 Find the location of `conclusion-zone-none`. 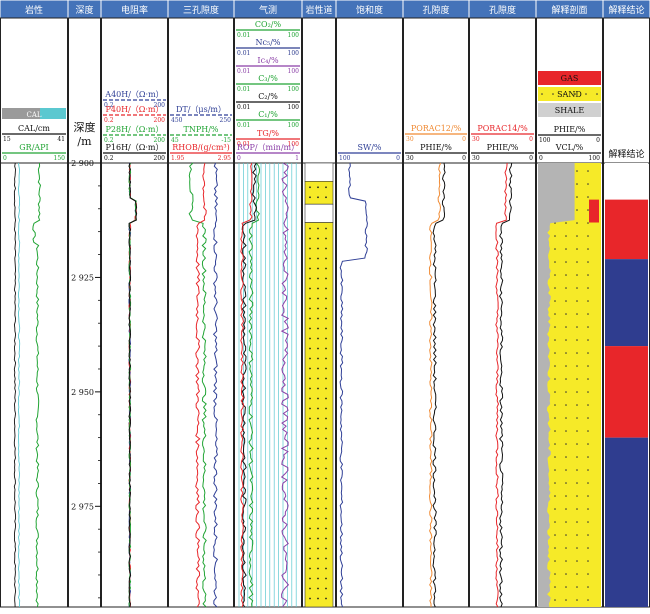

conclusion-zone-none is located at coordinates (626, 181).